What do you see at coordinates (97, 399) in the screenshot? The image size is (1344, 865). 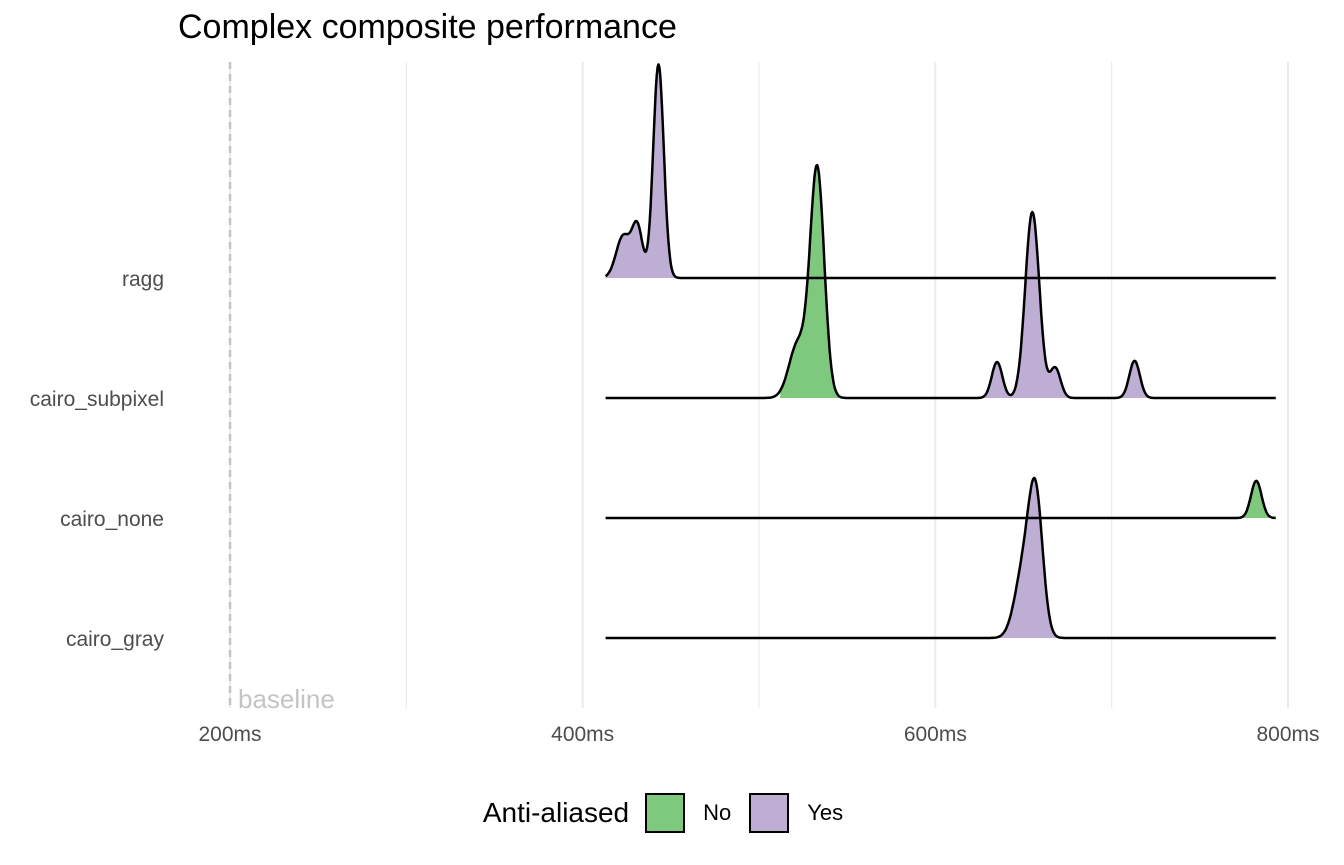 I see `y-tick-label: cairo_subpixel` at bounding box center [97, 399].